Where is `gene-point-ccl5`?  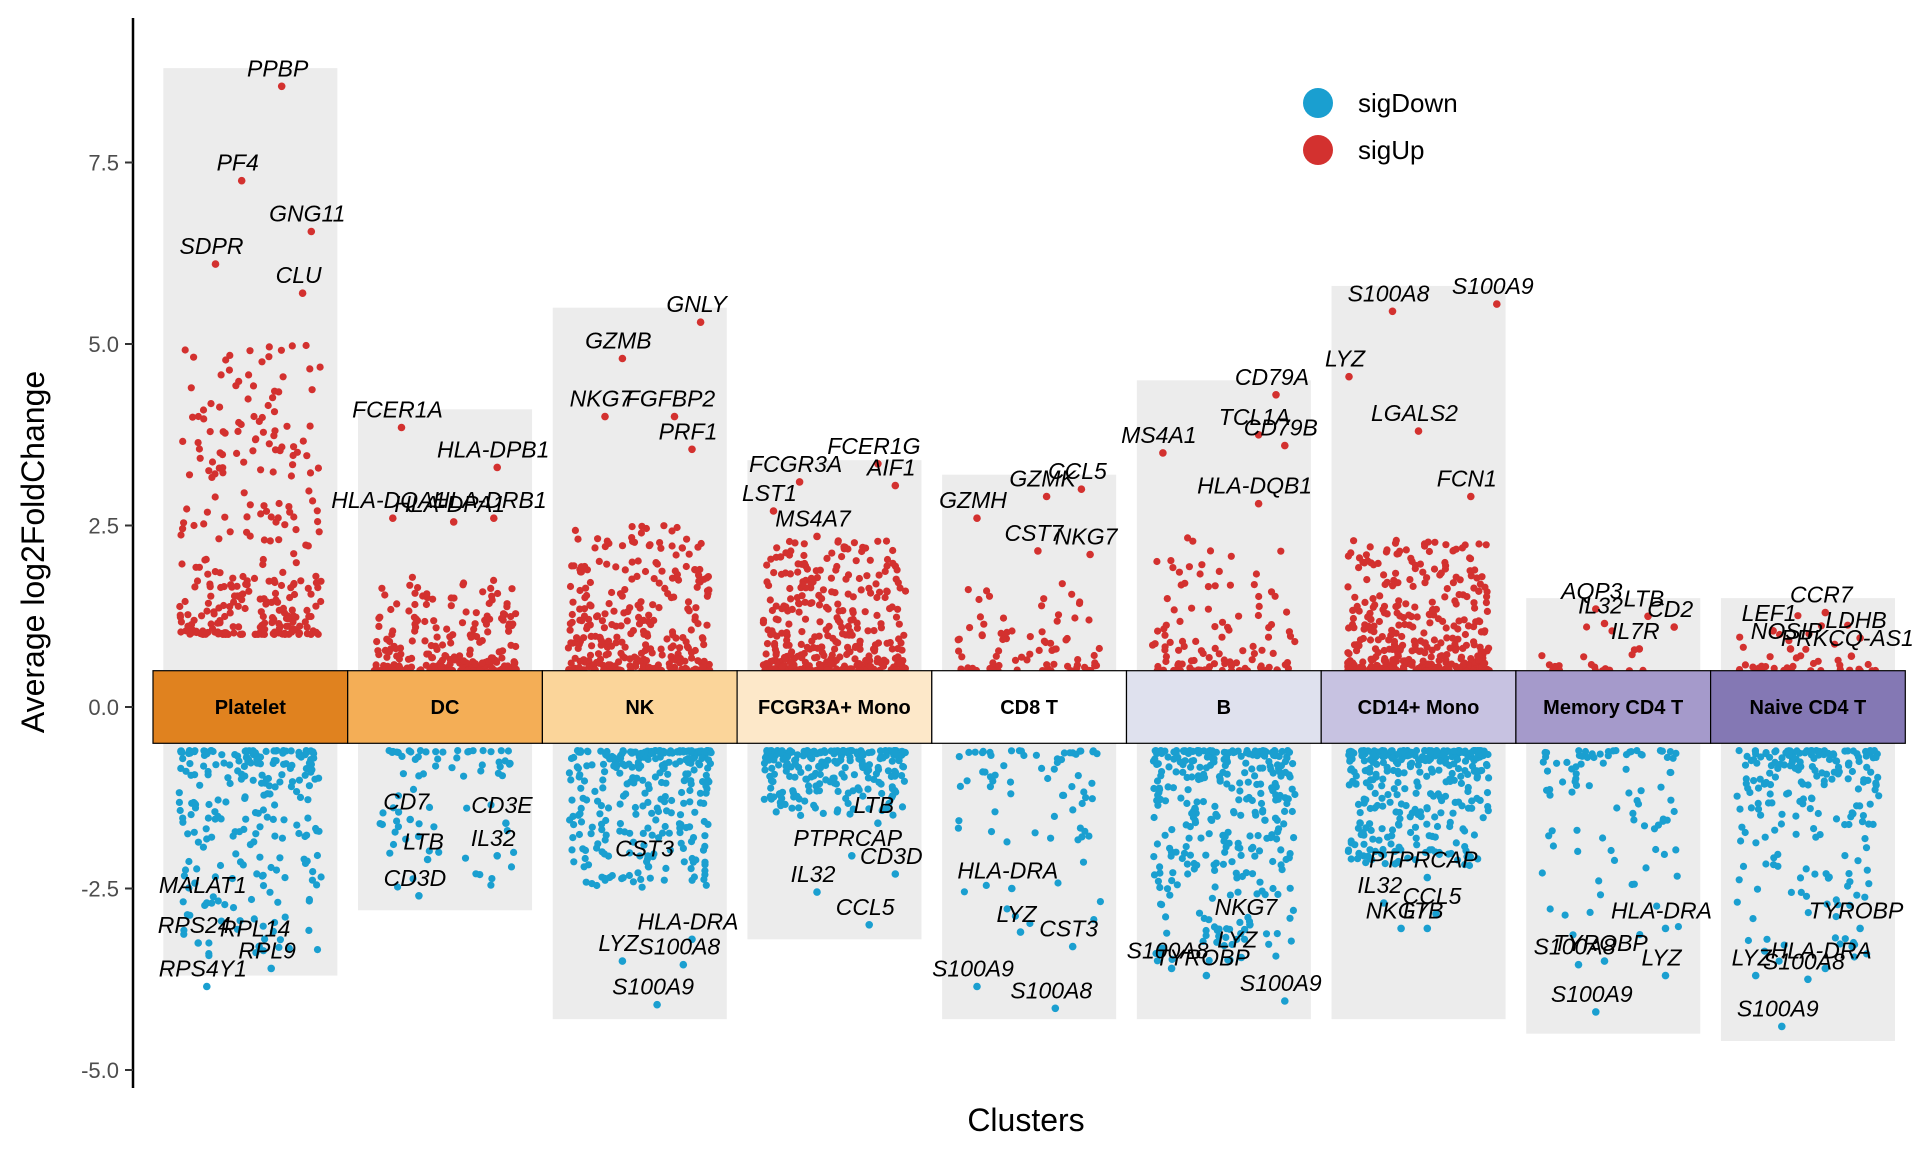
gene-point-ccl5 is located at coordinates (1081, 489).